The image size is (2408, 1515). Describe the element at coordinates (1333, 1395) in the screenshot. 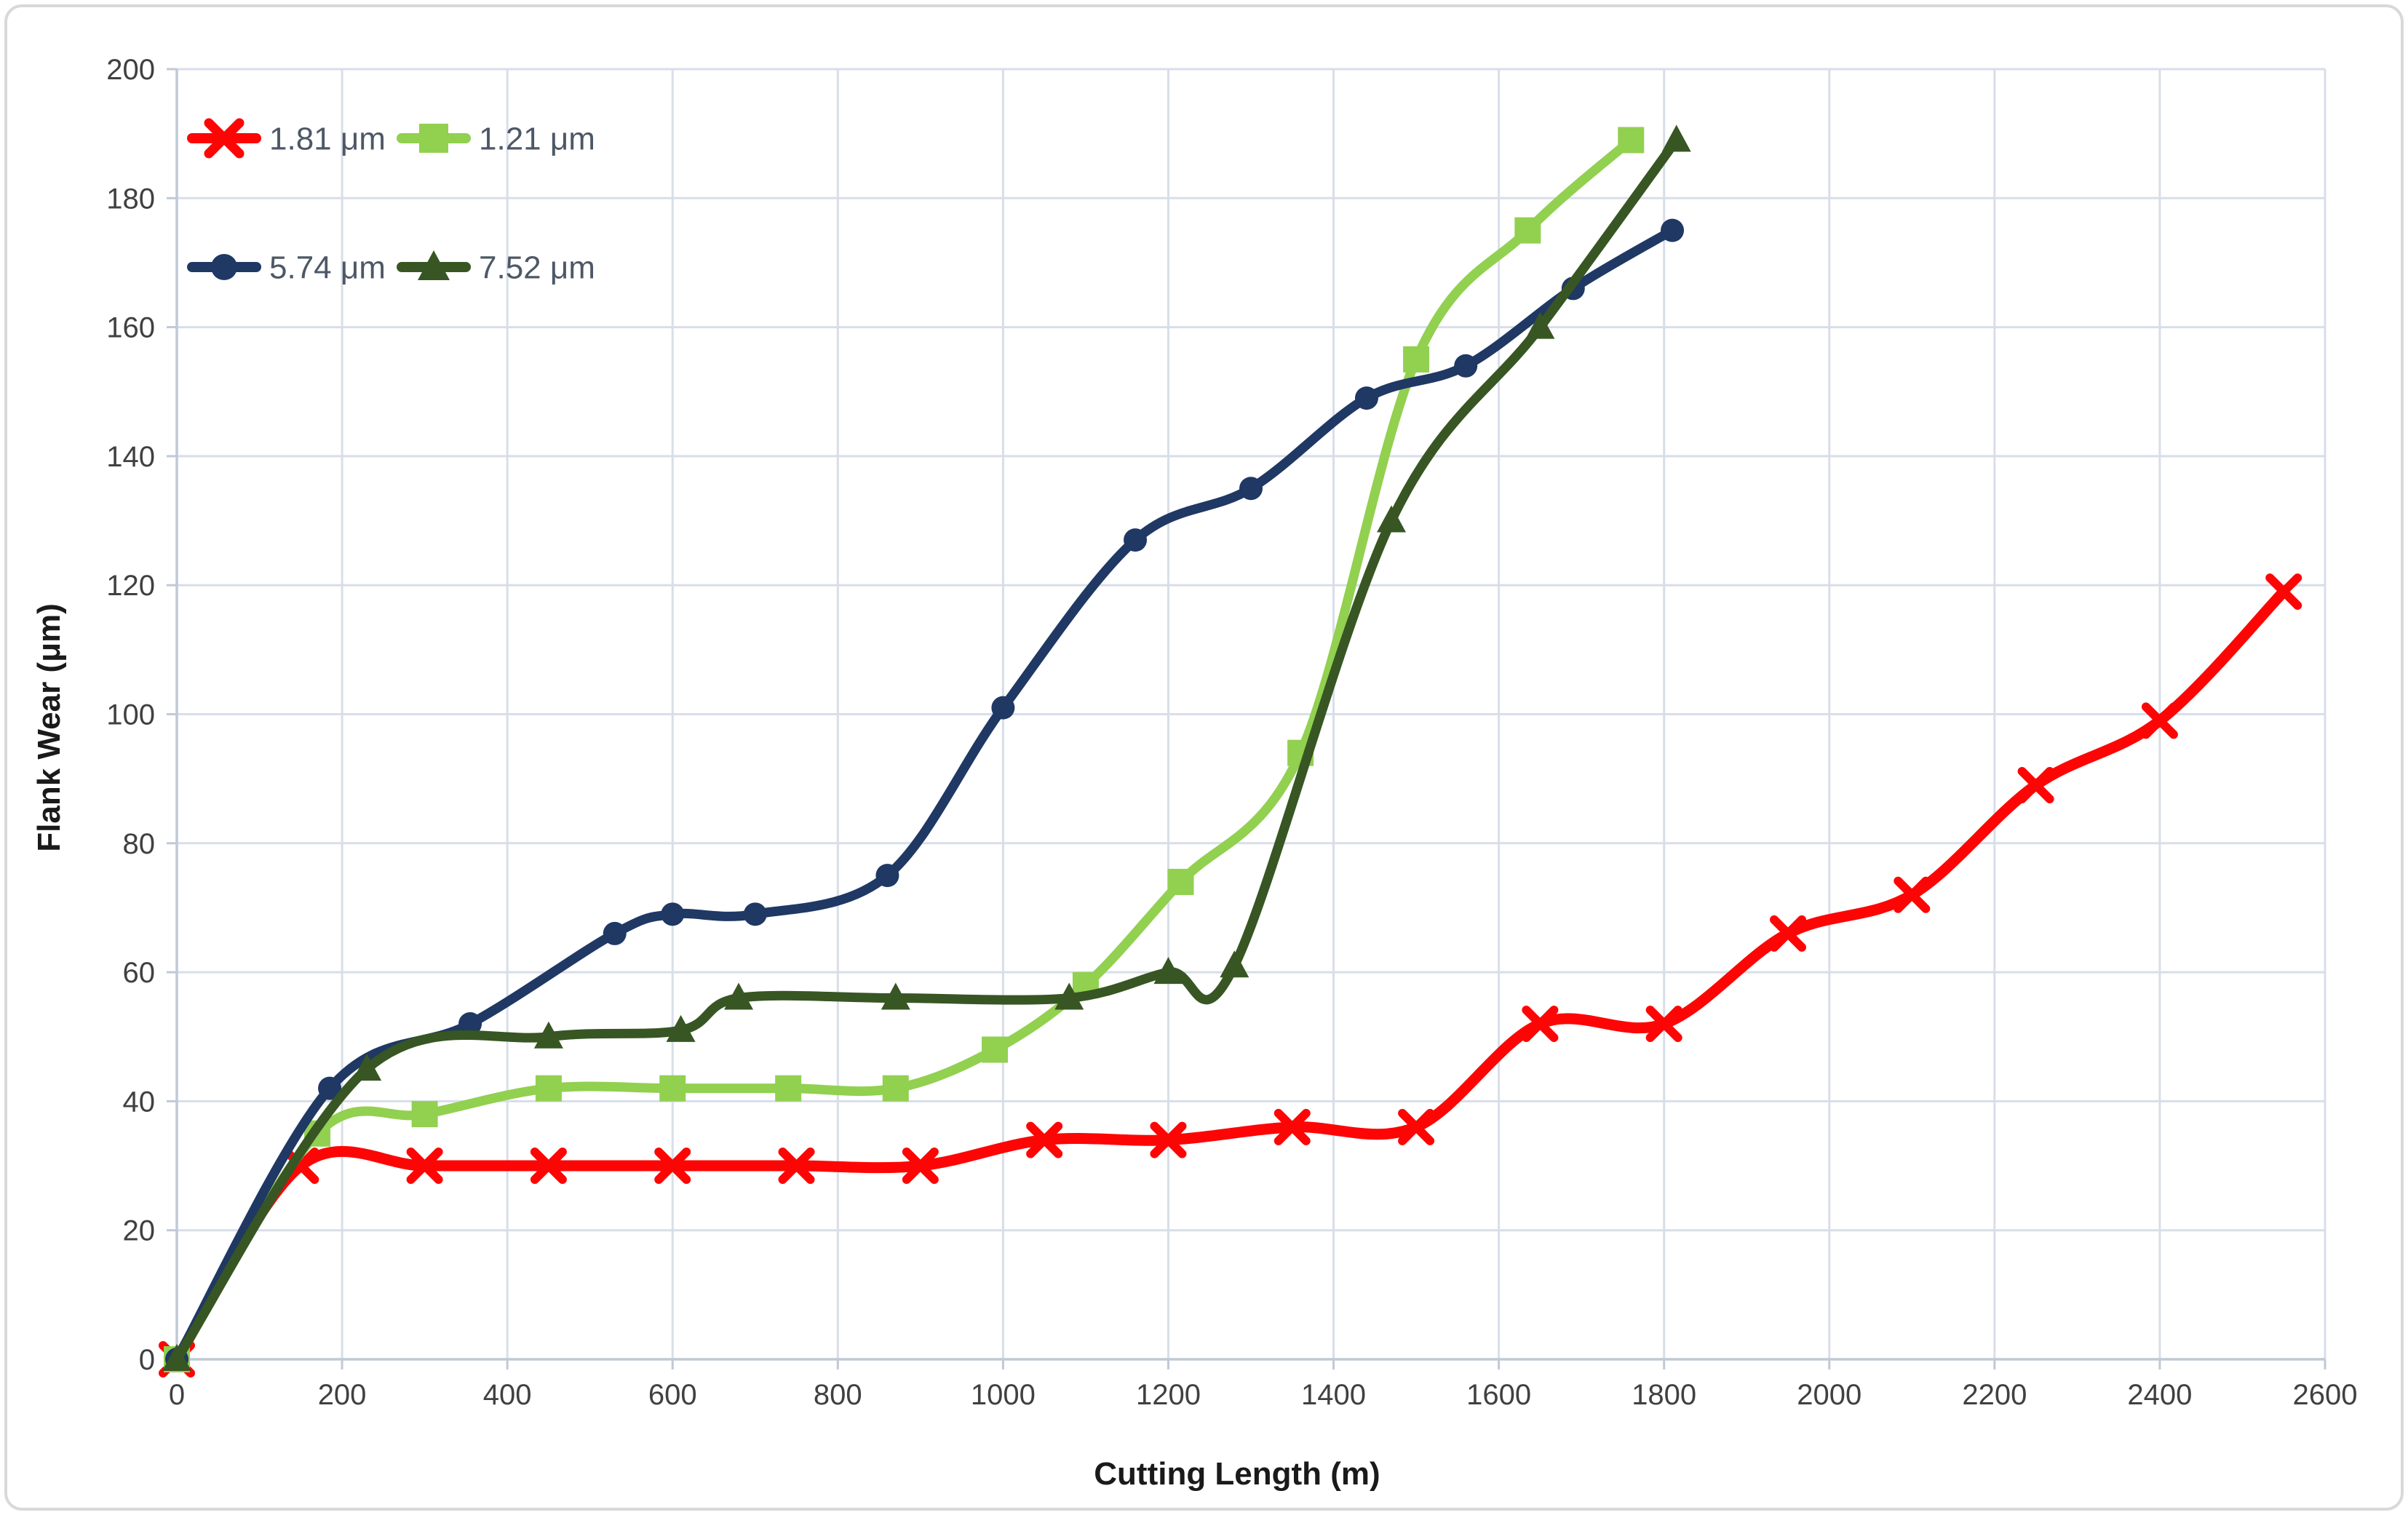

I see `x-tick-label: 1400` at that location.